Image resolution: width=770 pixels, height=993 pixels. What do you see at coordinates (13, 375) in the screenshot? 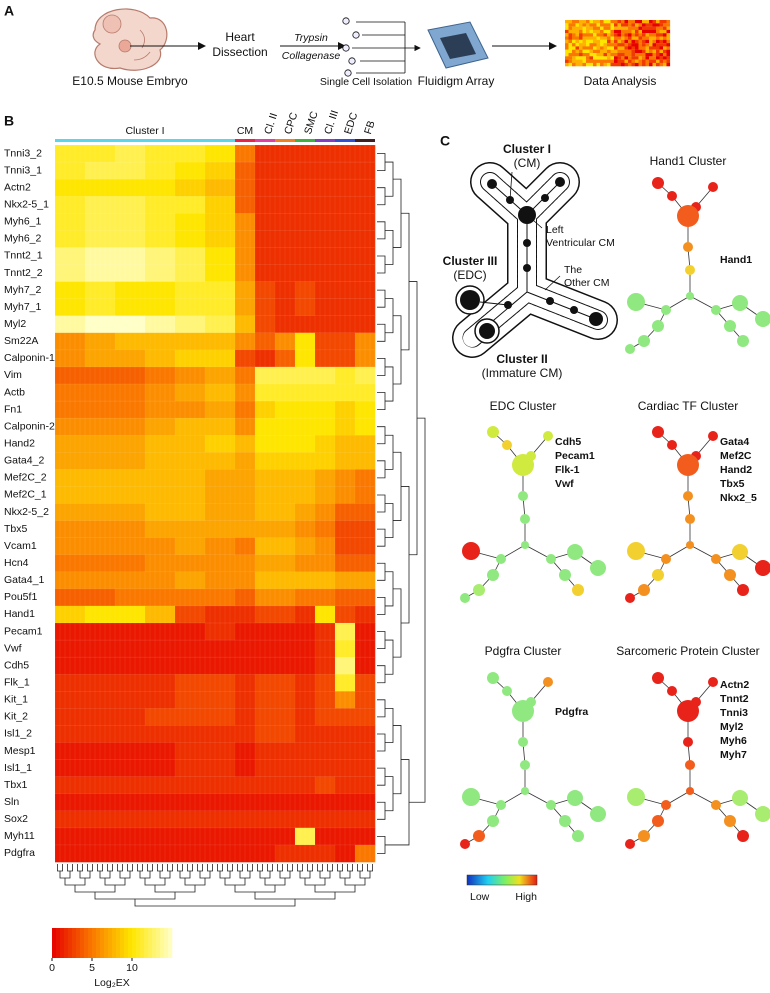
I see `gene-label: Vim` at bounding box center [13, 375].